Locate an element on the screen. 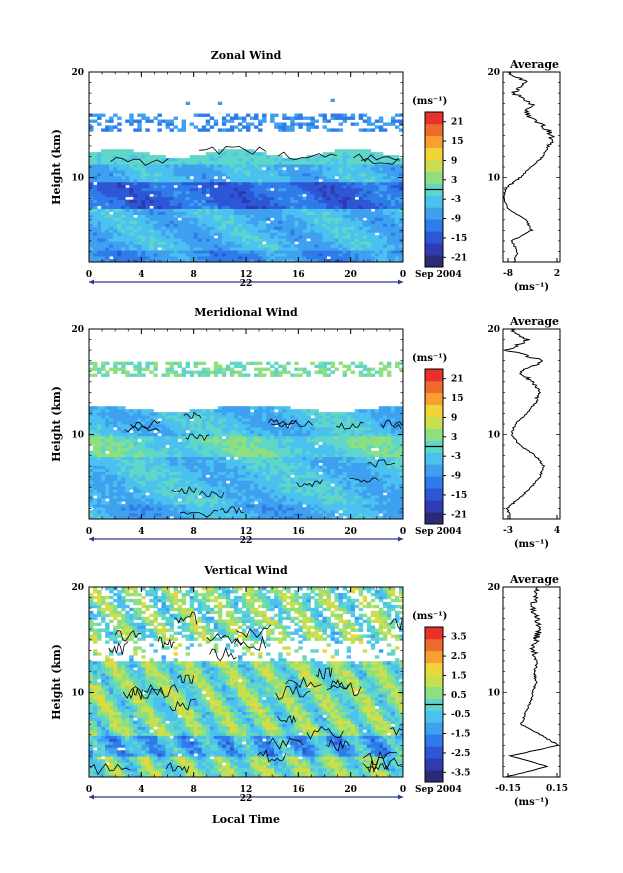 The width and height of the screenshot is (623, 873). colorbar-tick-label: 9 is located at coordinates (454, 161).